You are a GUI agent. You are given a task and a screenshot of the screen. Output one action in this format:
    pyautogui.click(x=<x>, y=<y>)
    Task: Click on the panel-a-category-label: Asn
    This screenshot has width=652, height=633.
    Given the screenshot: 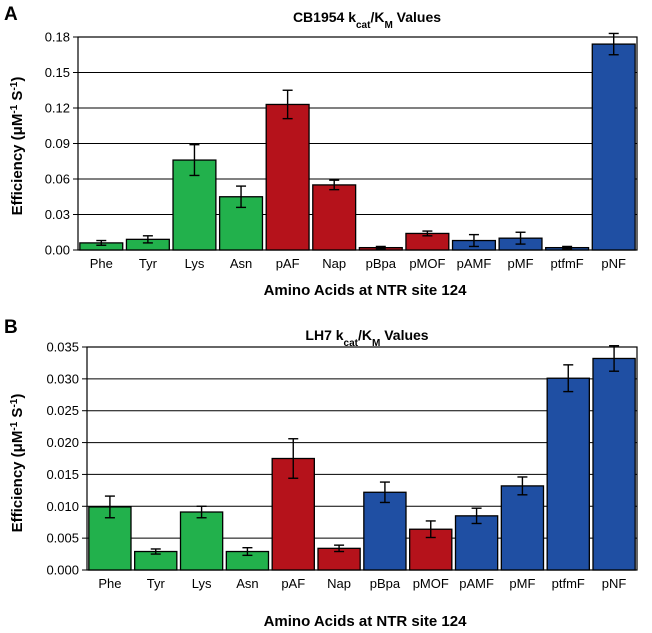 What is the action you would take?
    pyautogui.click(x=241, y=263)
    